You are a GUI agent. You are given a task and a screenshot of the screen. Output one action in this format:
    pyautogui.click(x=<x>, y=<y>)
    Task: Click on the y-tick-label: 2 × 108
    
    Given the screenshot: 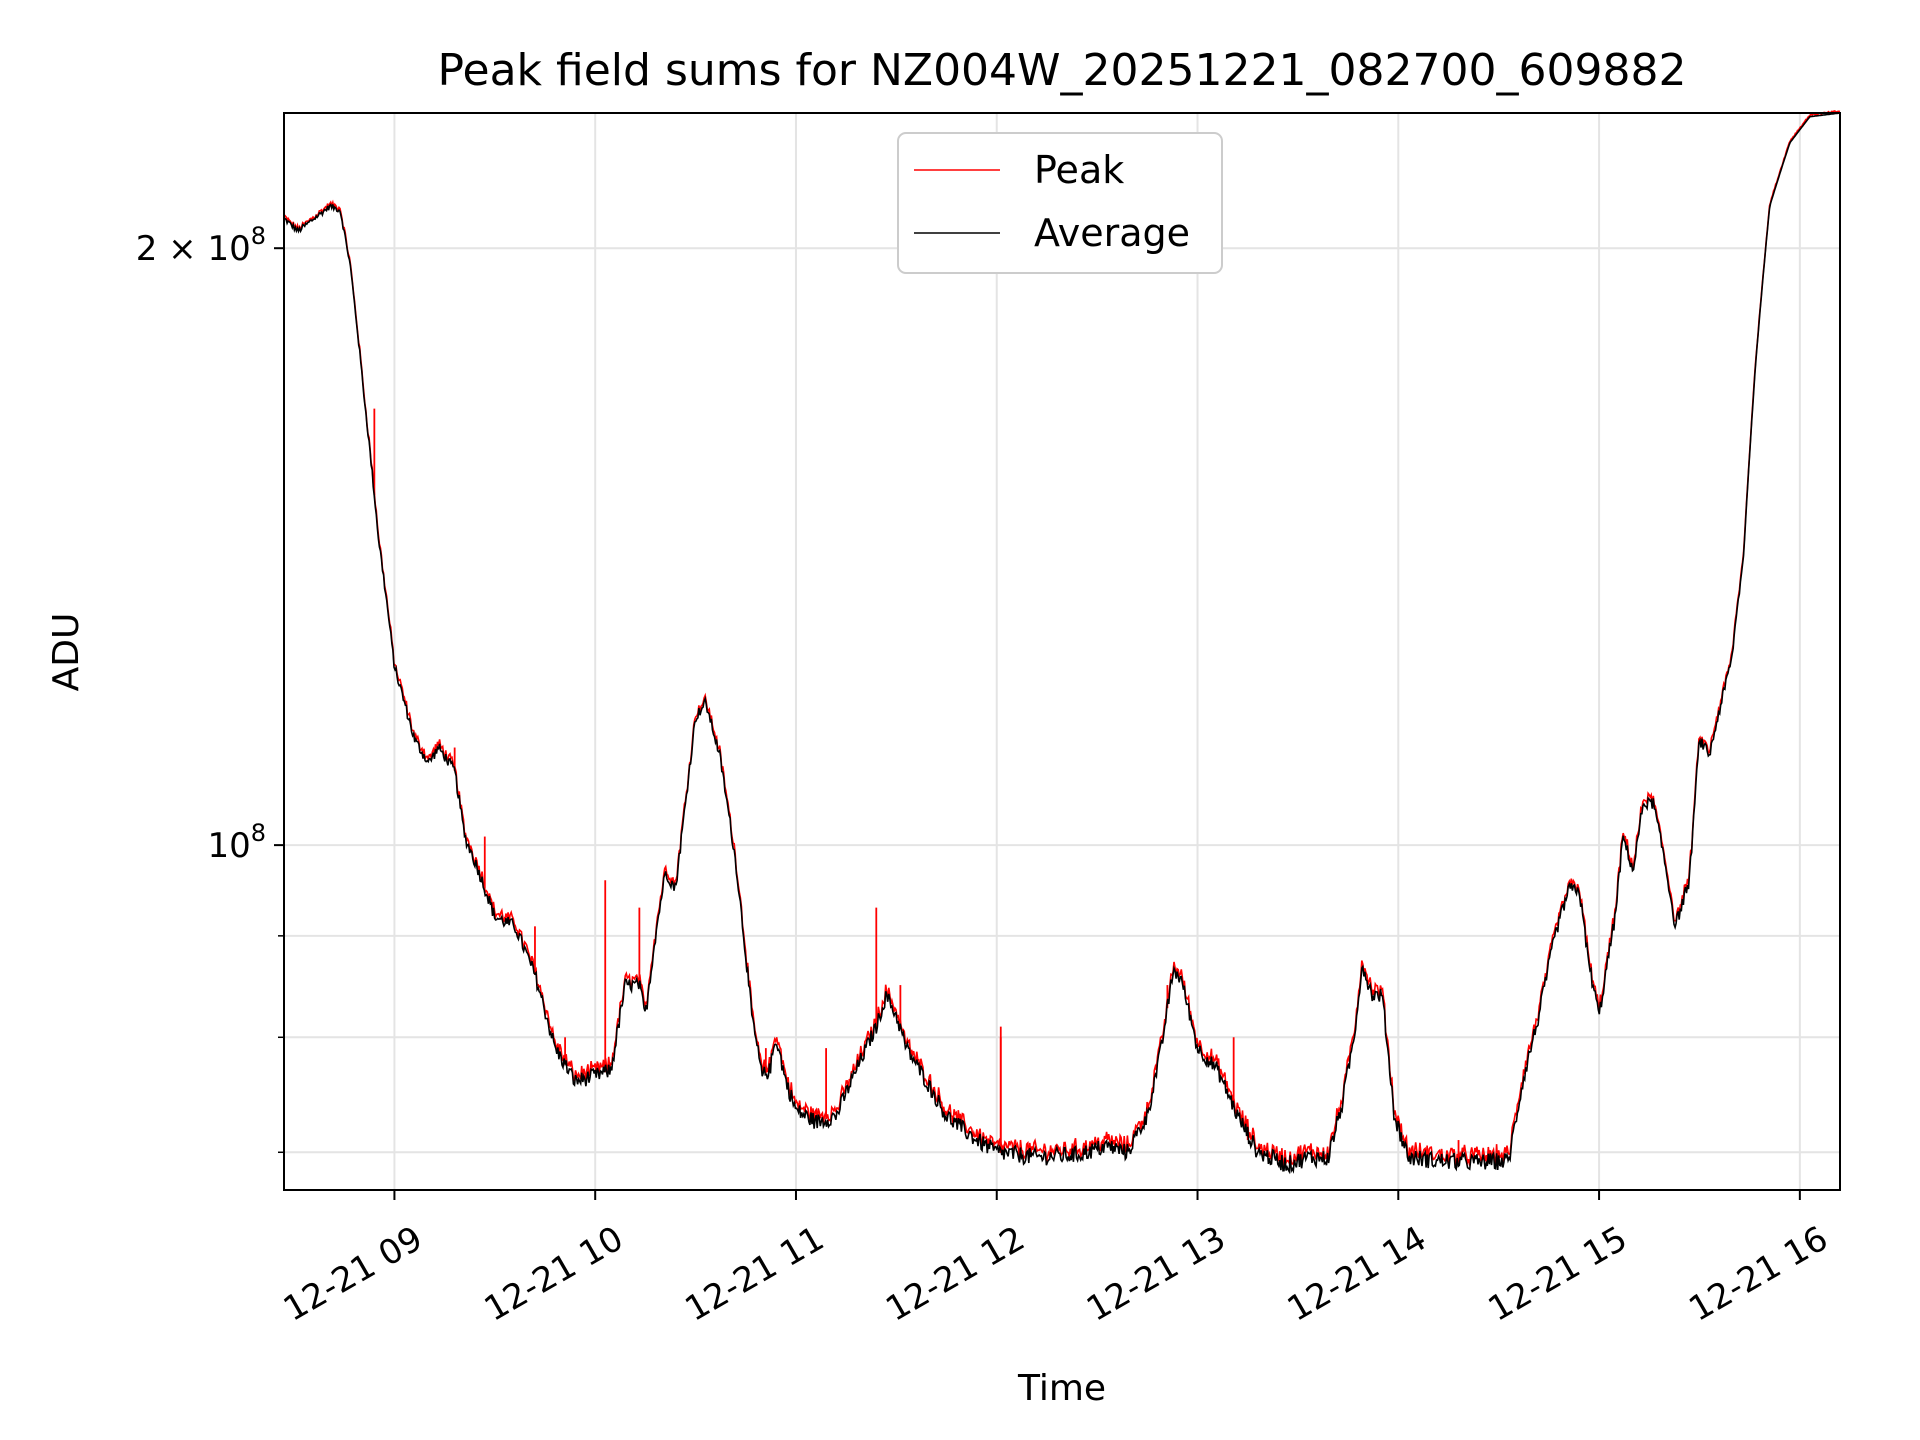 What is the action you would take?
    pyautogui.click(x=201, y=245)
    